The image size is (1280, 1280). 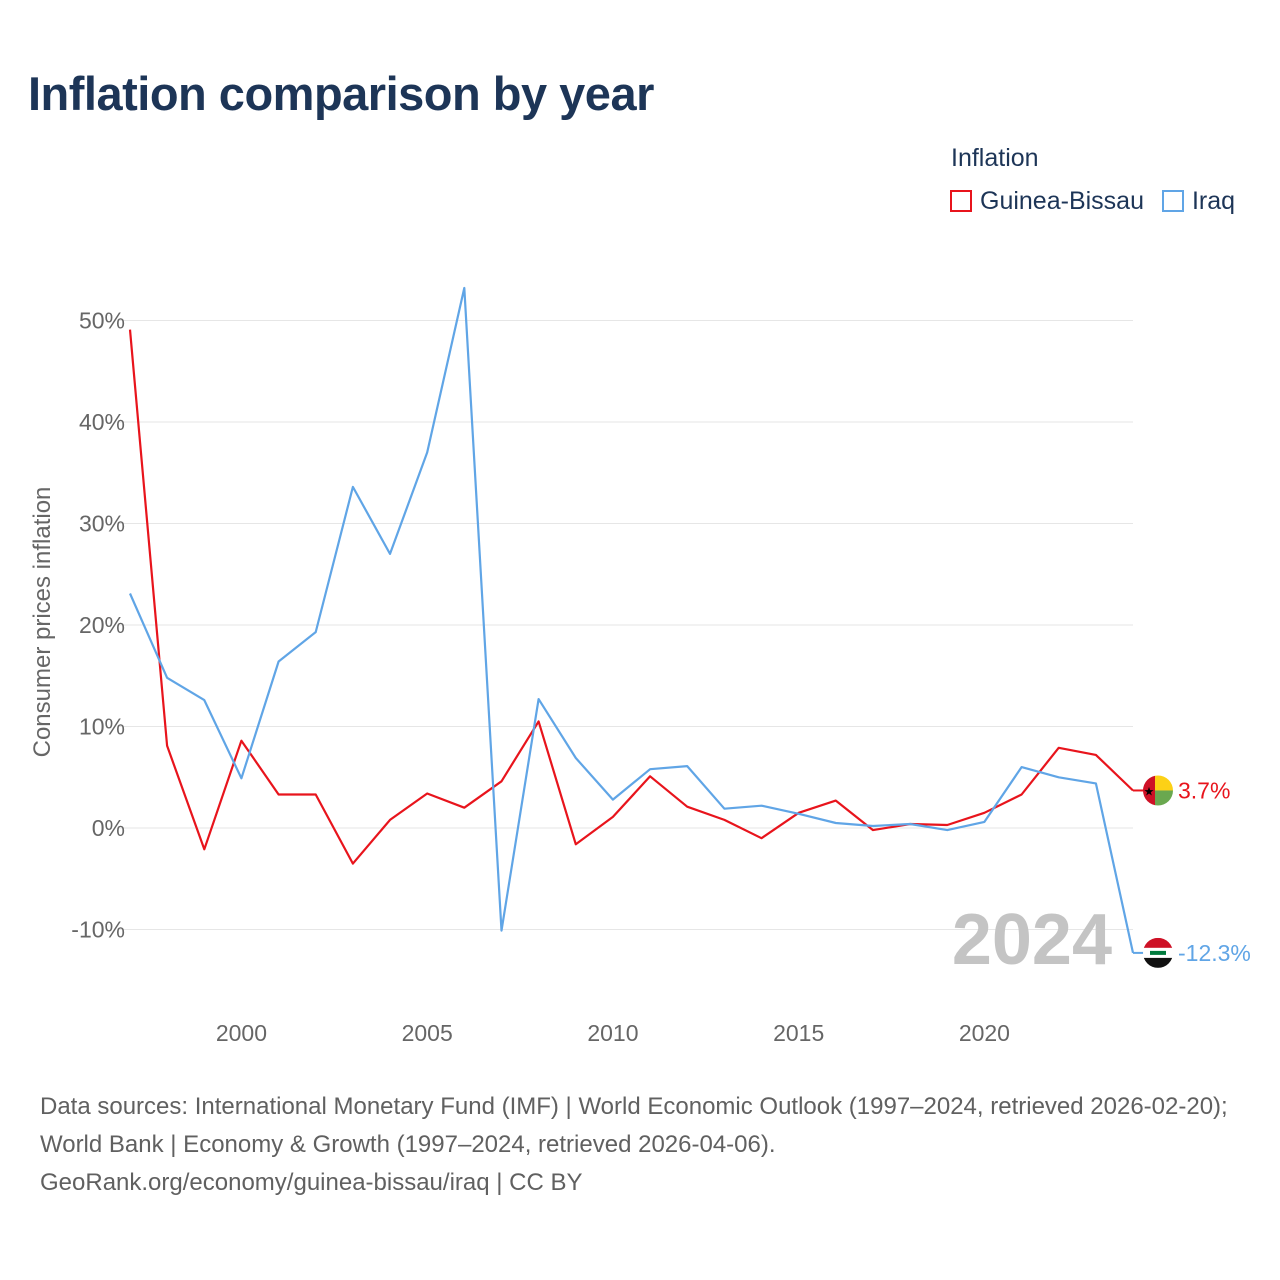 I want to click on chart-title: Inflation comparison by year, so click(x=341, y=93).